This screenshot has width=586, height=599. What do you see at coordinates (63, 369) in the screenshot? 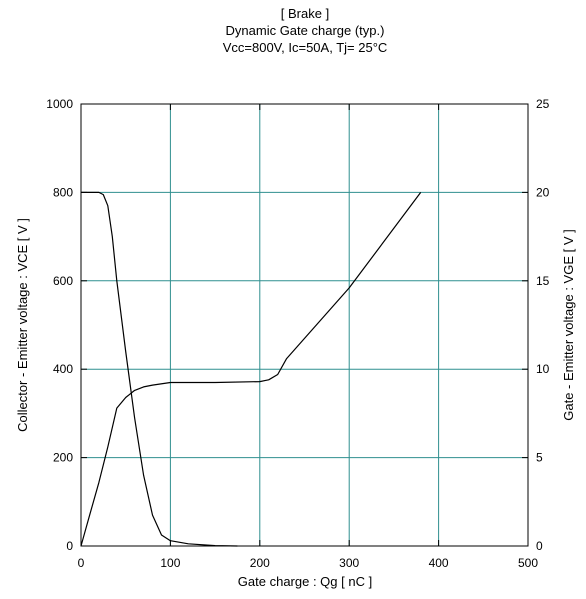
I see `y-tick-label-left: 400` at bounding box center [63, 369].